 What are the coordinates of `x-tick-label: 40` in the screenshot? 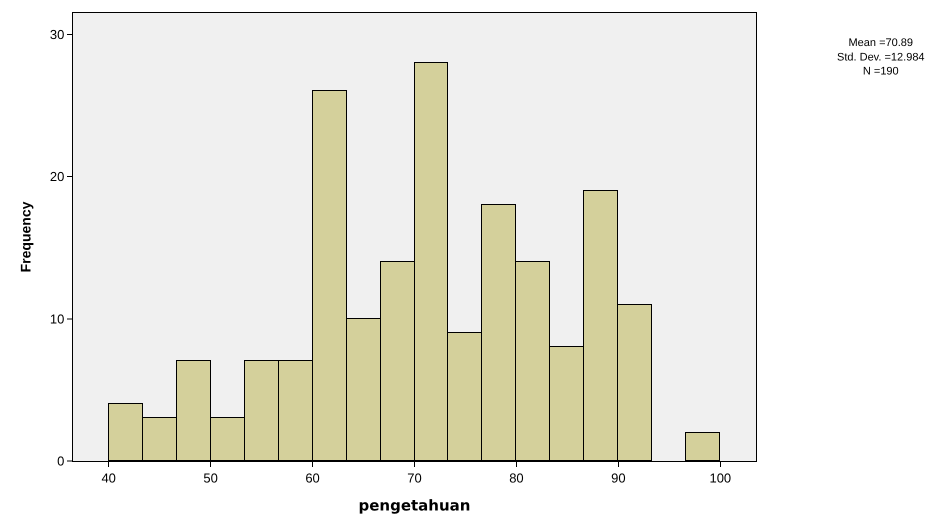 It's located at (108, 478).